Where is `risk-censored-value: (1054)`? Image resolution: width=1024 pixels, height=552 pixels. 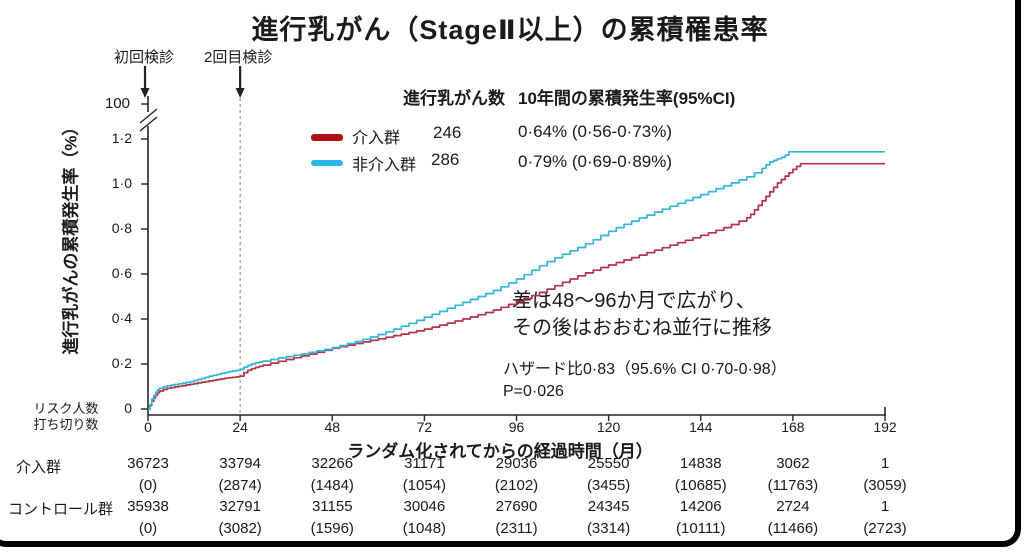
risk-censored-value: (1054) is located at coordinates (424, 485).